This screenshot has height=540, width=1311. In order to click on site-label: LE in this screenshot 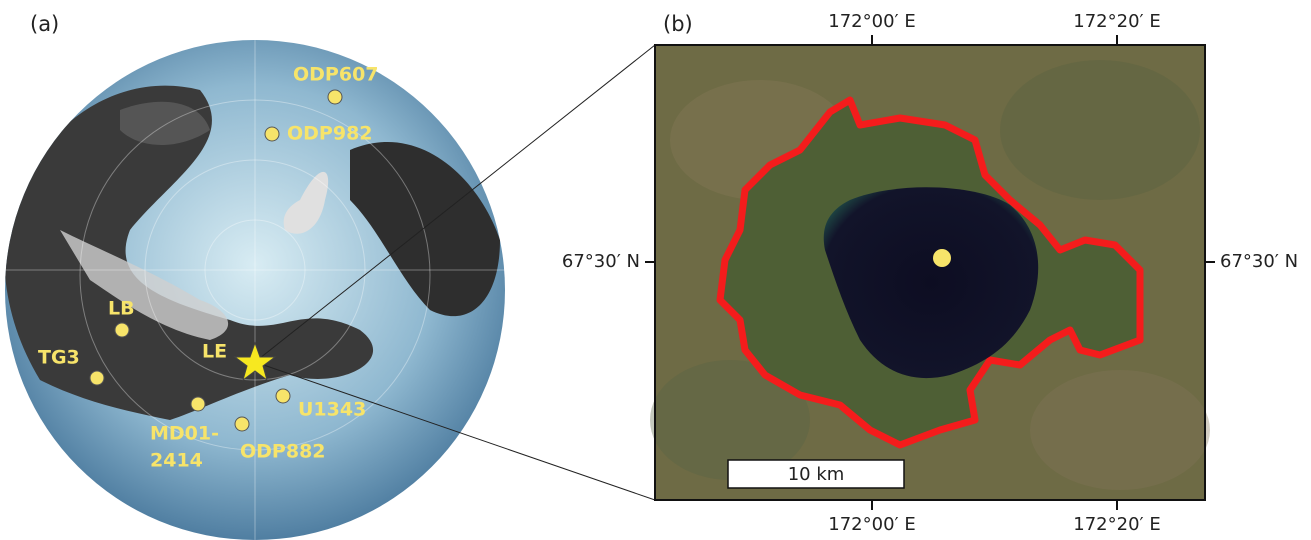, I will do `click(214, 352)`.